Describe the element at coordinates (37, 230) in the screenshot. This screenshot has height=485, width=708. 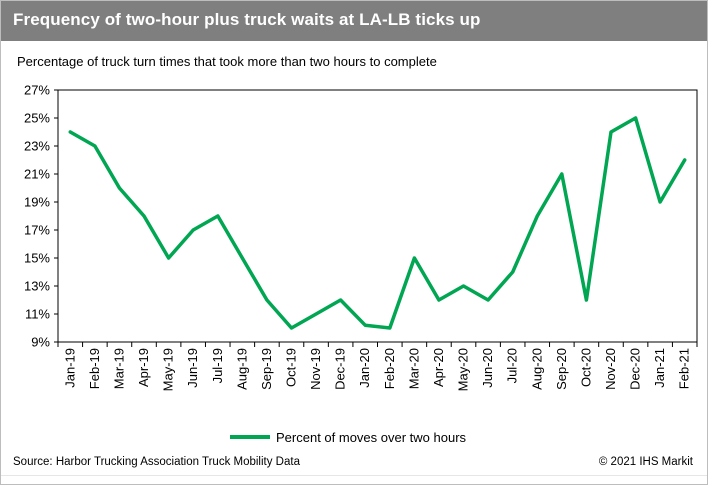
I see `y-tick-label: 17%` at that location.